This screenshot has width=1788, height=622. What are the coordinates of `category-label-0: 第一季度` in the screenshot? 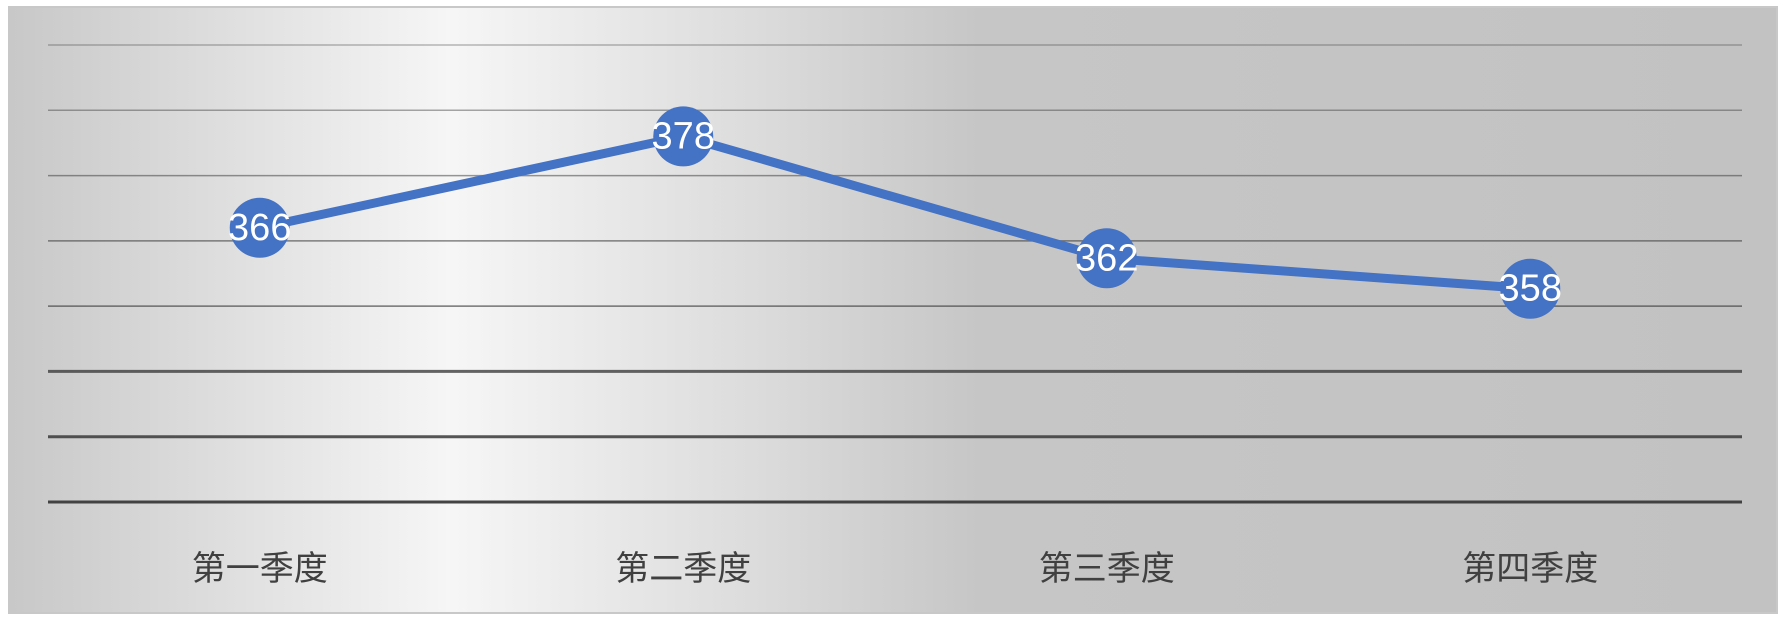 It's located at (260, 569).